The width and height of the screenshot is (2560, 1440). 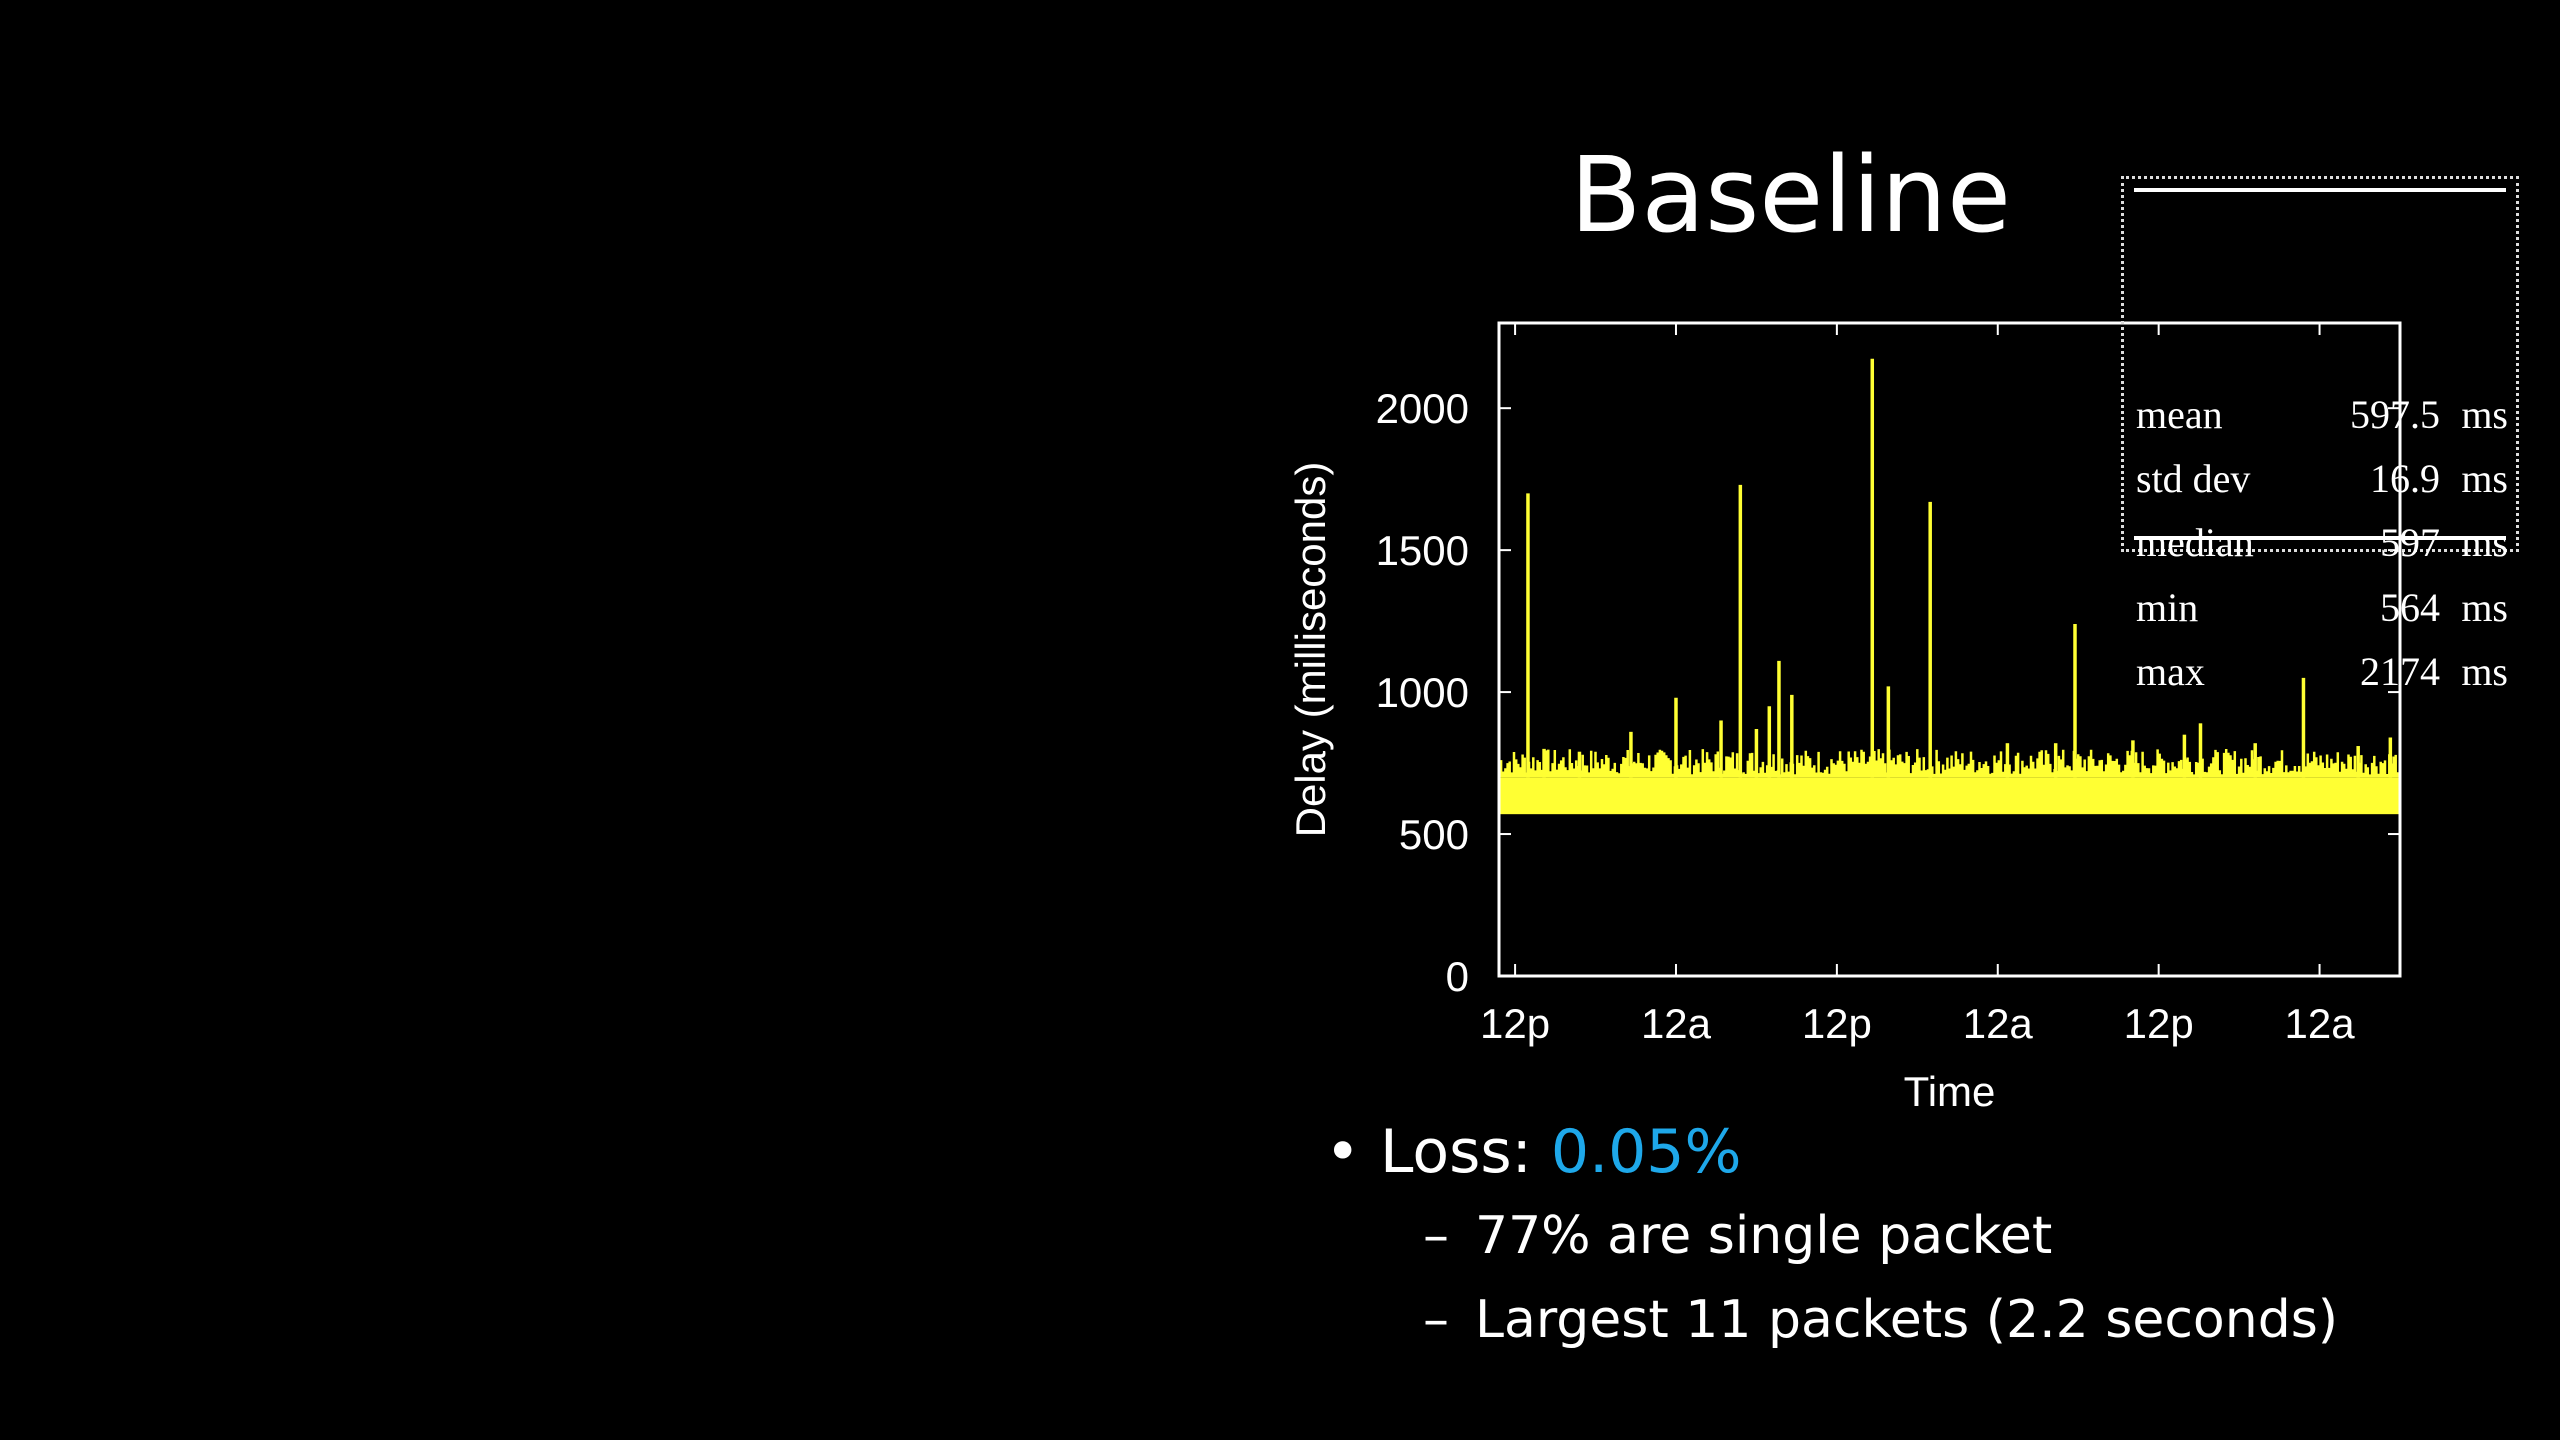 What do you see at coordinates (1457, 976) in the screenshot?
I see `y-tick-label: 0` at bounding box center [1457, 976].